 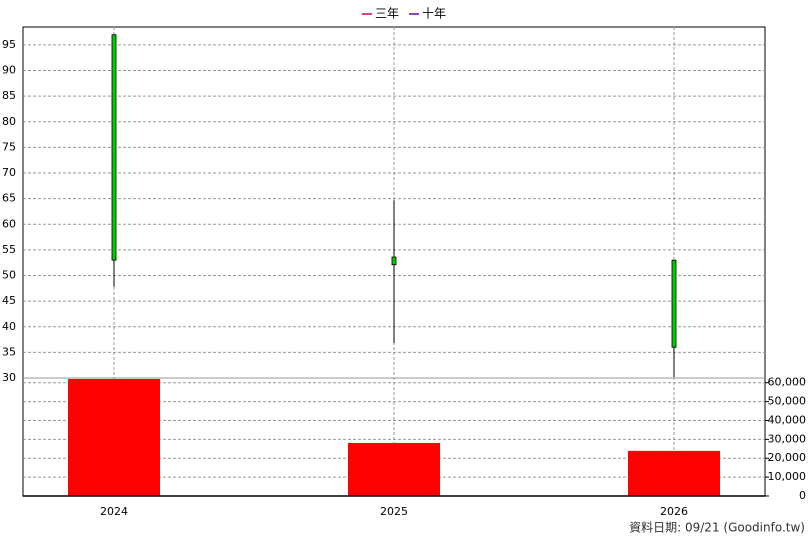 What do you see at coordinates (787, 438) in the screenshot?
I see `y2-tick-label: 30,000` at bounding box center [787, 438].